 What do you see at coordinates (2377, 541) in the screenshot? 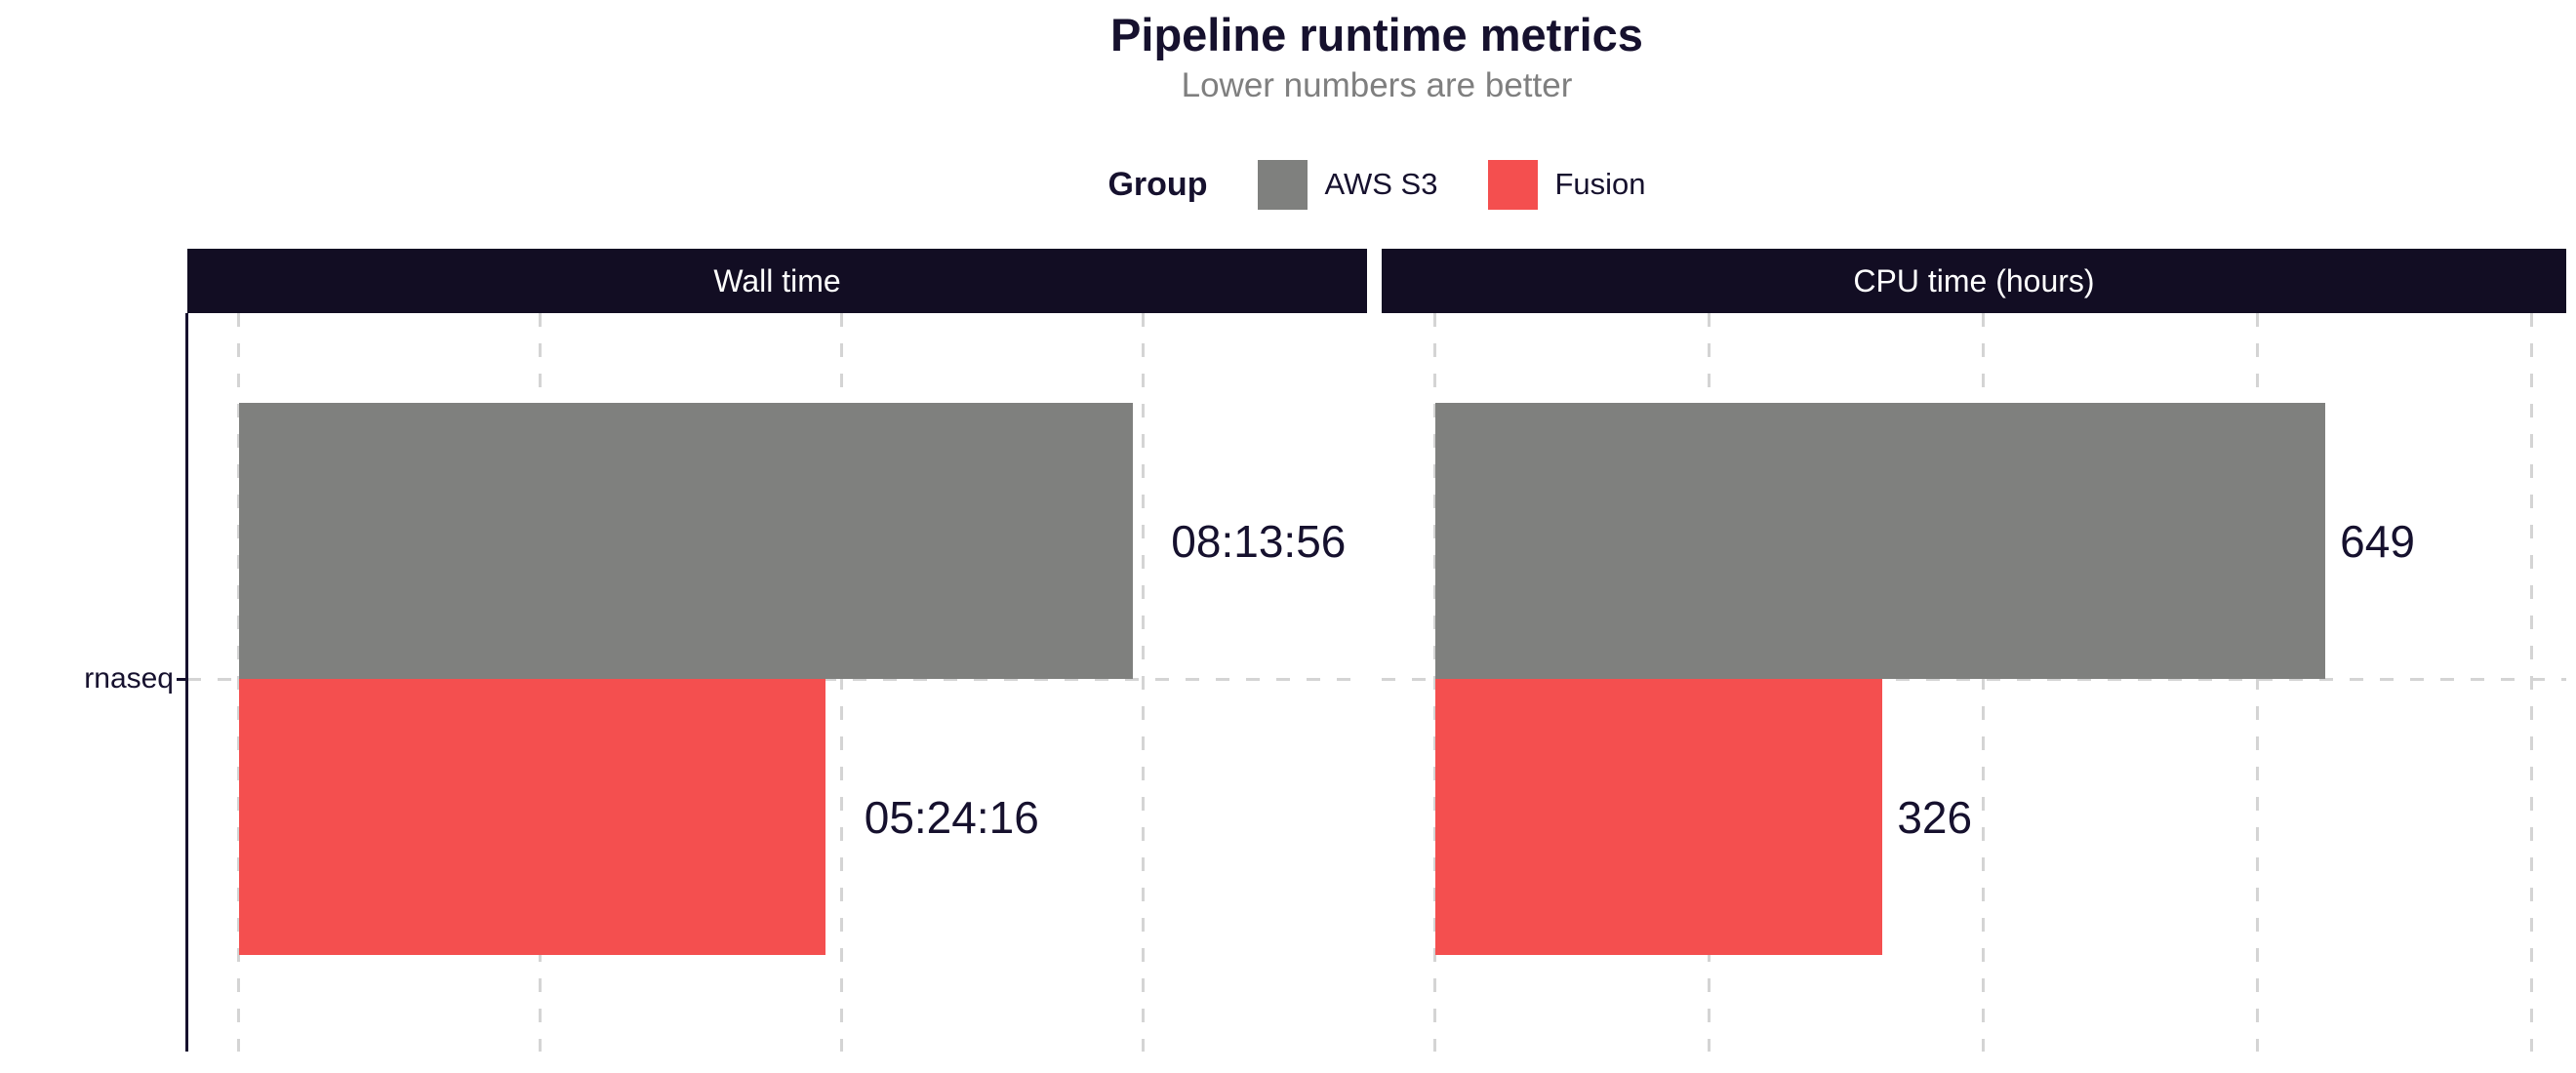
I see `bar-value-label-aws-s3-cpu-time-hours-: 649` at bounding box center [2377, 541].